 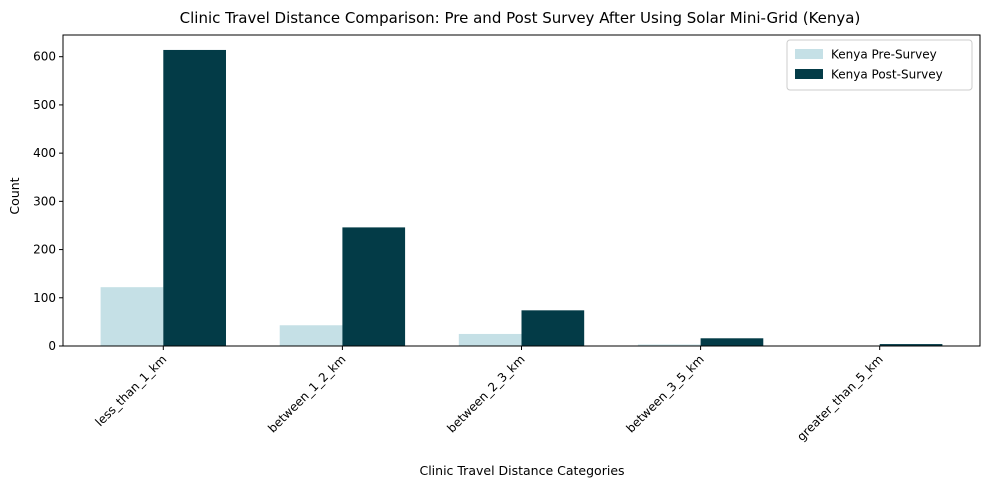 What do you see at coordinates (809, 74) in the screenshot?
I see `legend-swatch-post` at bounding box center [809, 74].